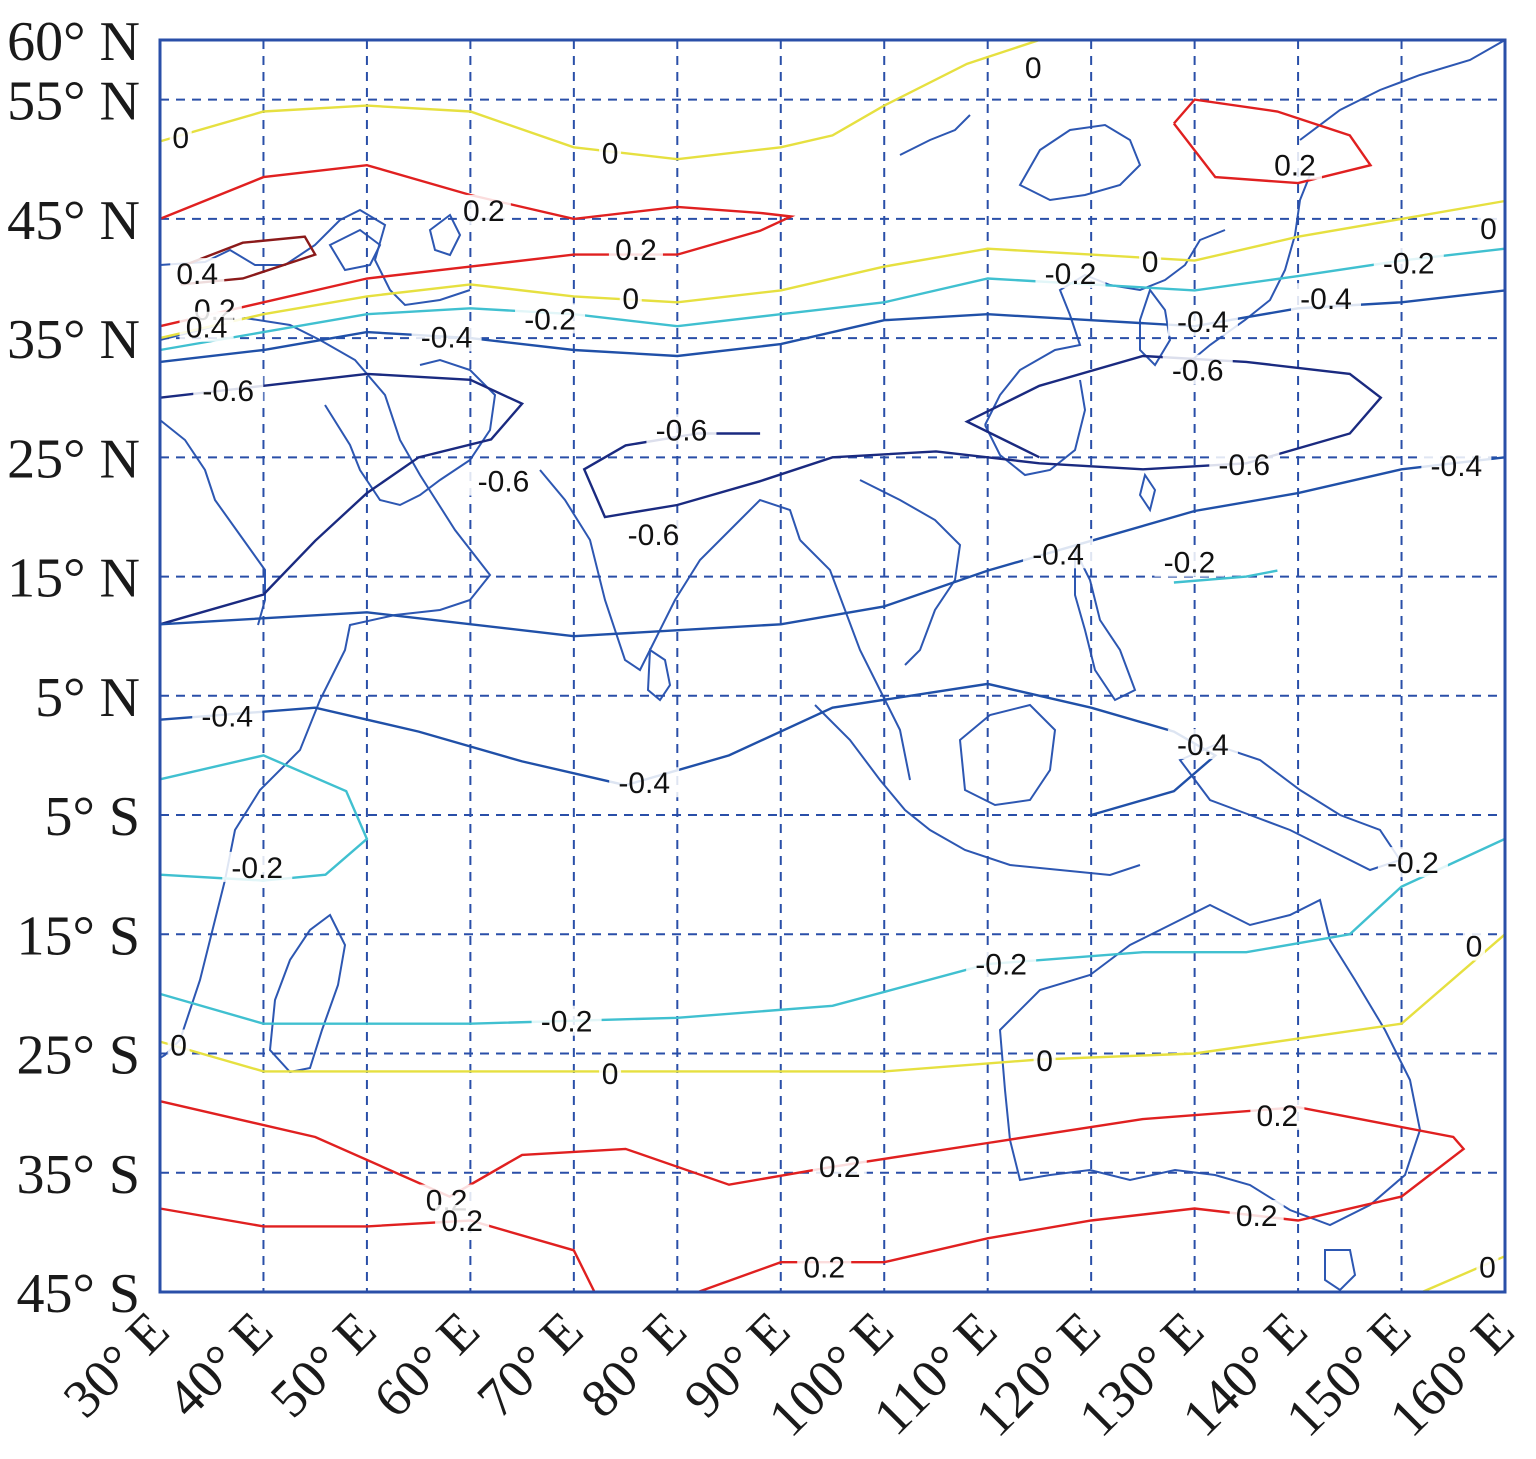  What do you see at coordinates (92, 817) in the screenshot?
I see `latitude-label: 5° S` at bounding box center [92, 817].